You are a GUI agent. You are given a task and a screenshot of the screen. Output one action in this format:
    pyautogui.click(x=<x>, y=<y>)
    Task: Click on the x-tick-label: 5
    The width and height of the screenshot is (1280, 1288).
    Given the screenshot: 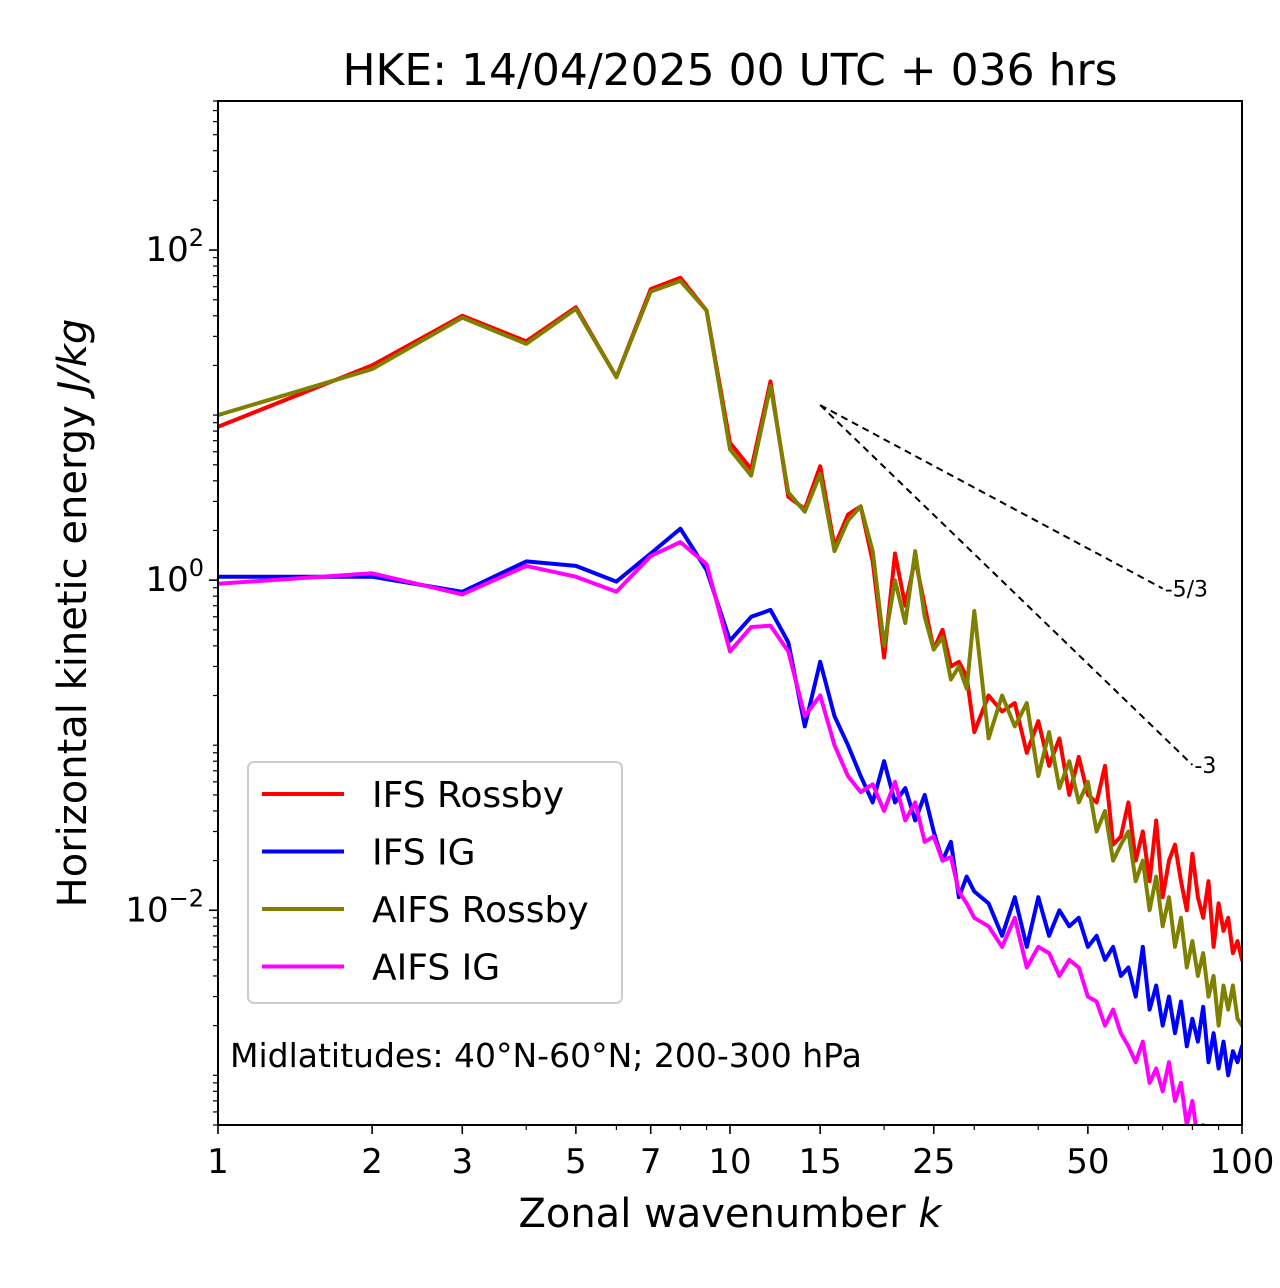 What is the action you would take?
    pyautogui.click(x=576, y=1162)
    